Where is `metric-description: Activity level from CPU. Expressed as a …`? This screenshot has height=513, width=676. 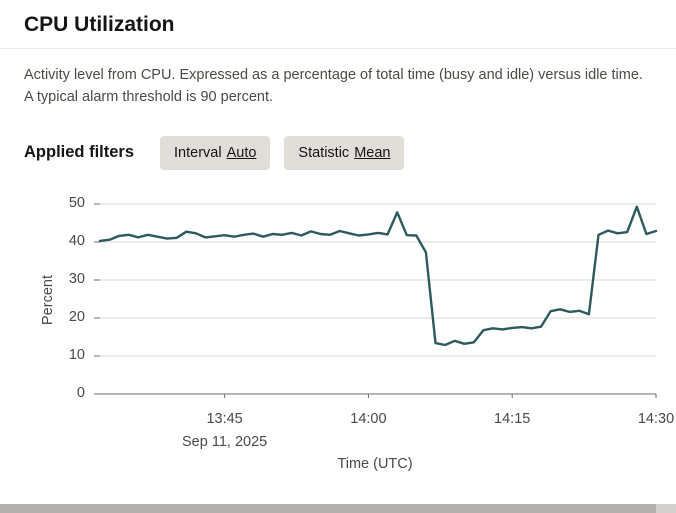
metric-description: Activity level from CPU. Expressed as a … is located at coordinates (333, 86).